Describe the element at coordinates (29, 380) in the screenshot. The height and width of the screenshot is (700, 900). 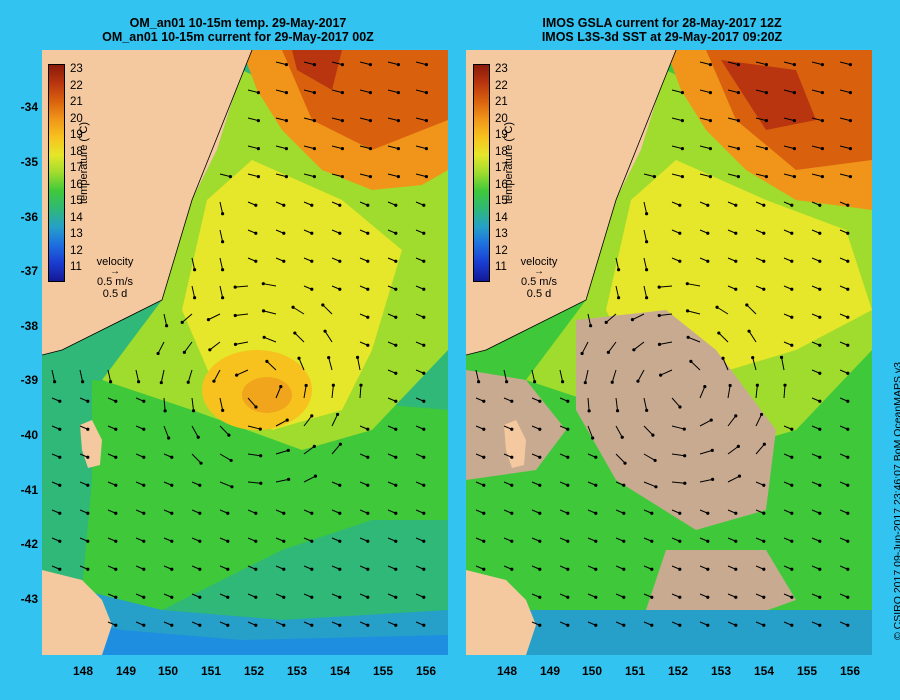
I see `lat-tick: -39` at that location.